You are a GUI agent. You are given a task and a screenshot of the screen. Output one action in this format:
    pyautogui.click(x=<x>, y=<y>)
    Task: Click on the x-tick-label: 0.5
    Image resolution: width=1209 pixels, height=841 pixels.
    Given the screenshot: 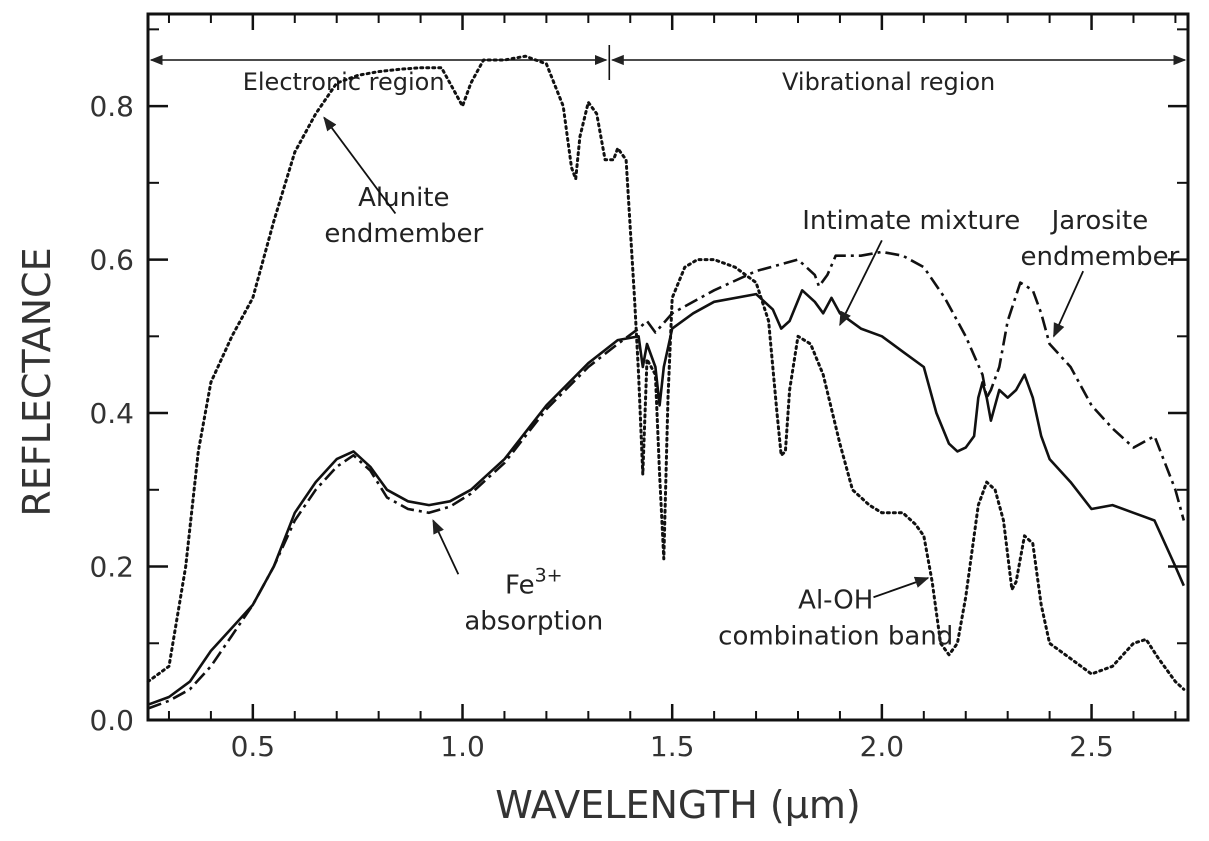 What is the action you would take?
    pyautogui.click(x=253, y=746)
    